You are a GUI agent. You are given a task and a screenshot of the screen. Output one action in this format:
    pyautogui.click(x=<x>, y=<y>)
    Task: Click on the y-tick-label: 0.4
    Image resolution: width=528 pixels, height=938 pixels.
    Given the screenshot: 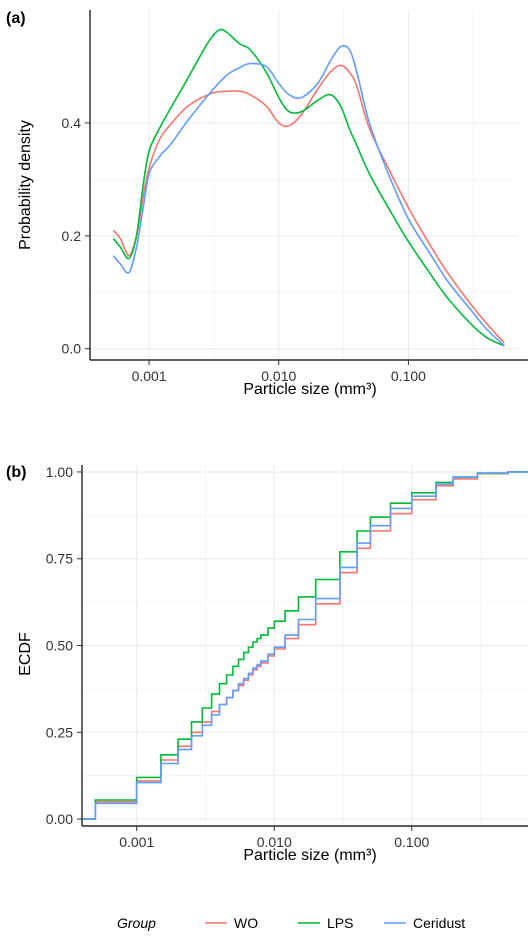 What is the action you would take?
    pyautogui.click(x=72, y=123)
    